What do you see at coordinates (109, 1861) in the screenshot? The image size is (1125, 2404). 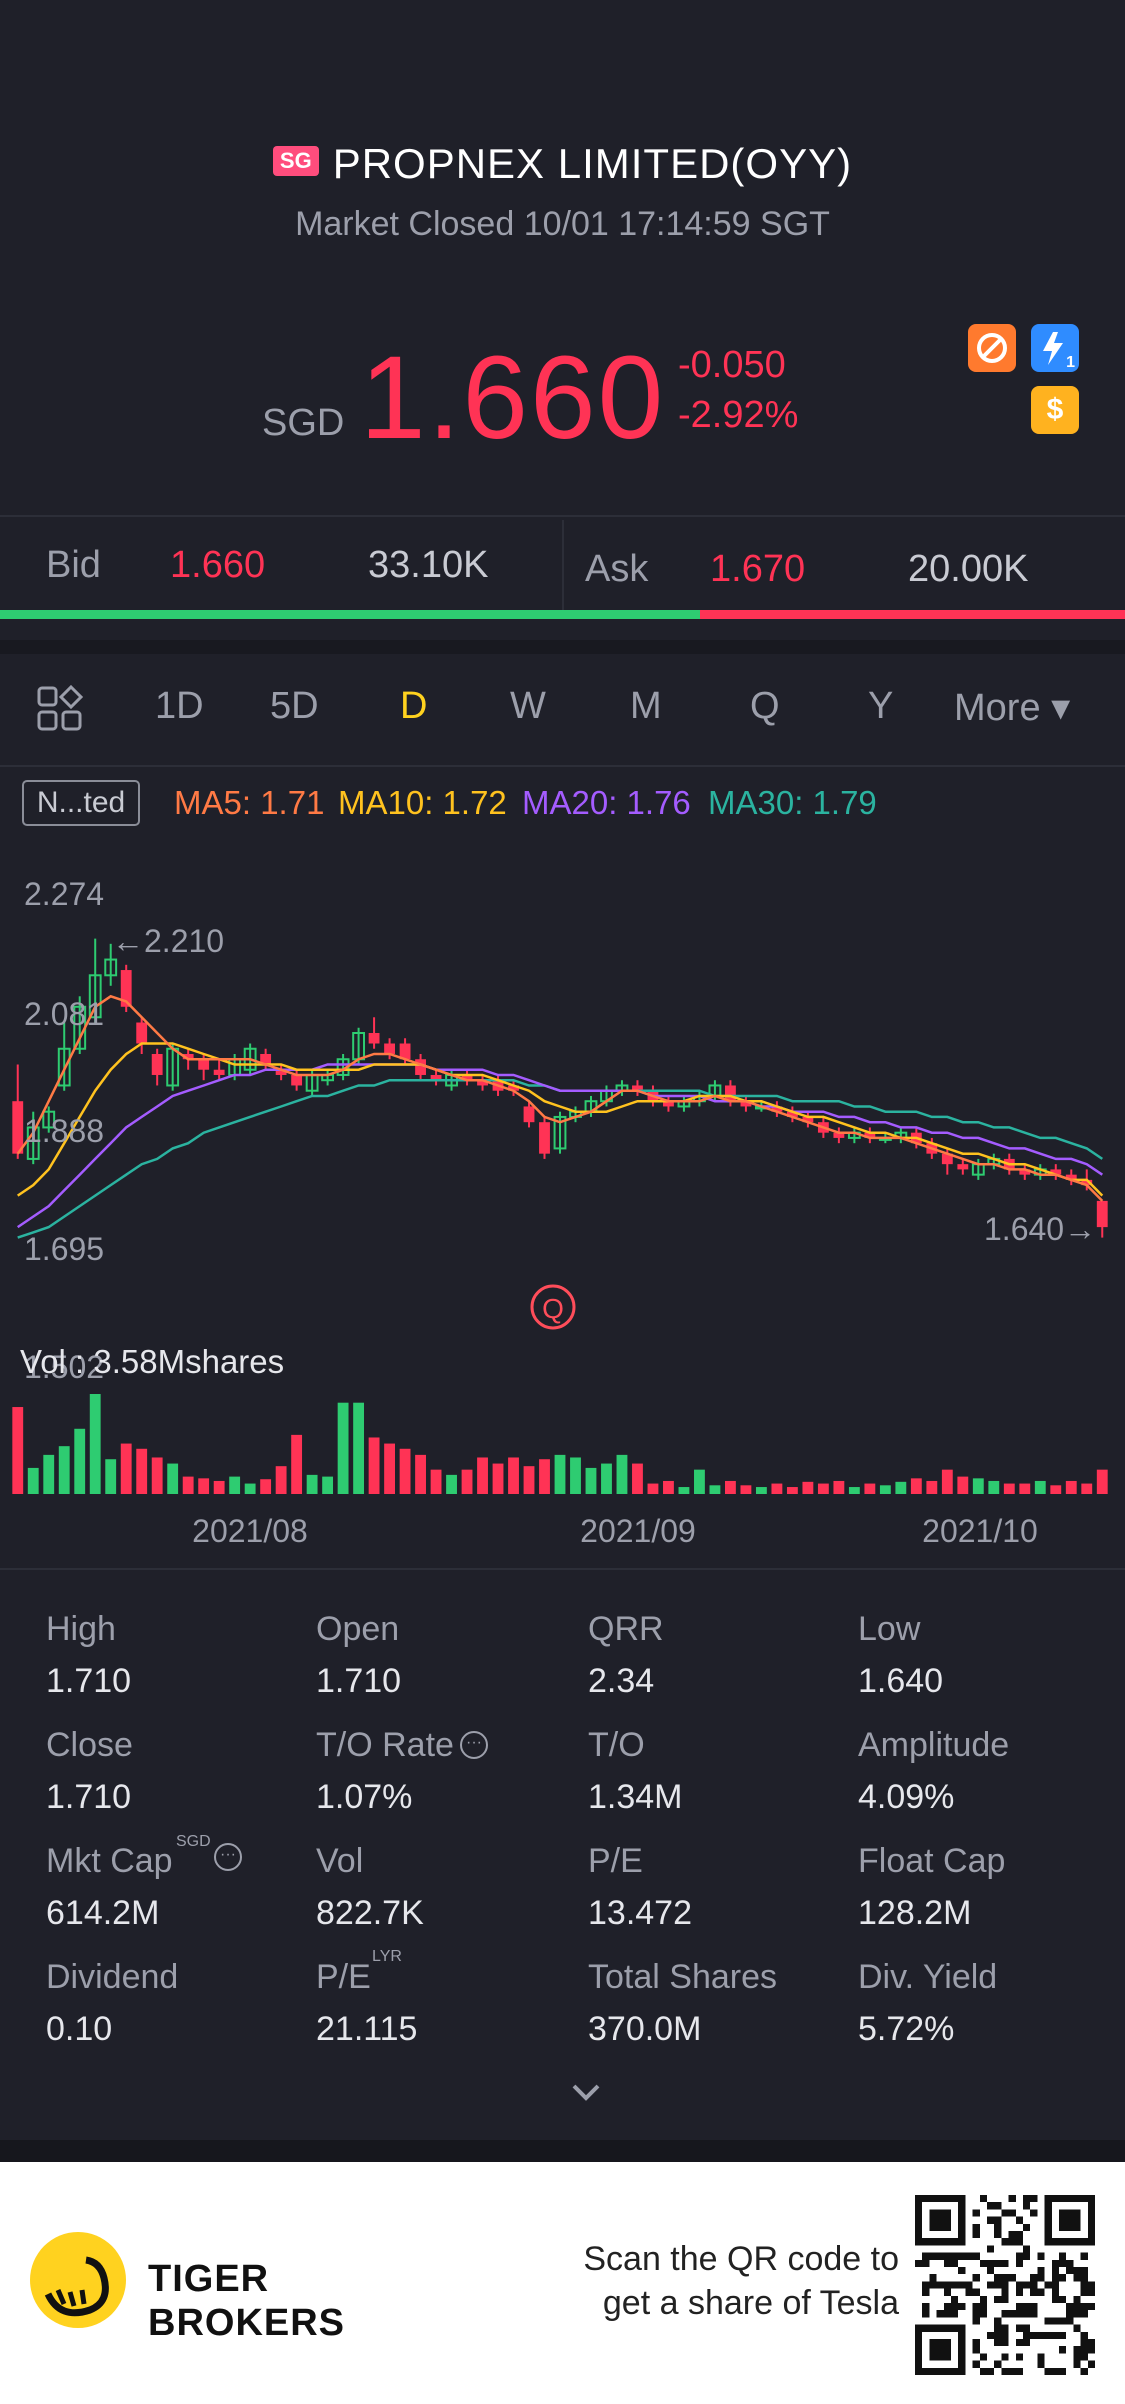 I see `stat-label: Mkt Cap` at bounding box center [109, 1861].